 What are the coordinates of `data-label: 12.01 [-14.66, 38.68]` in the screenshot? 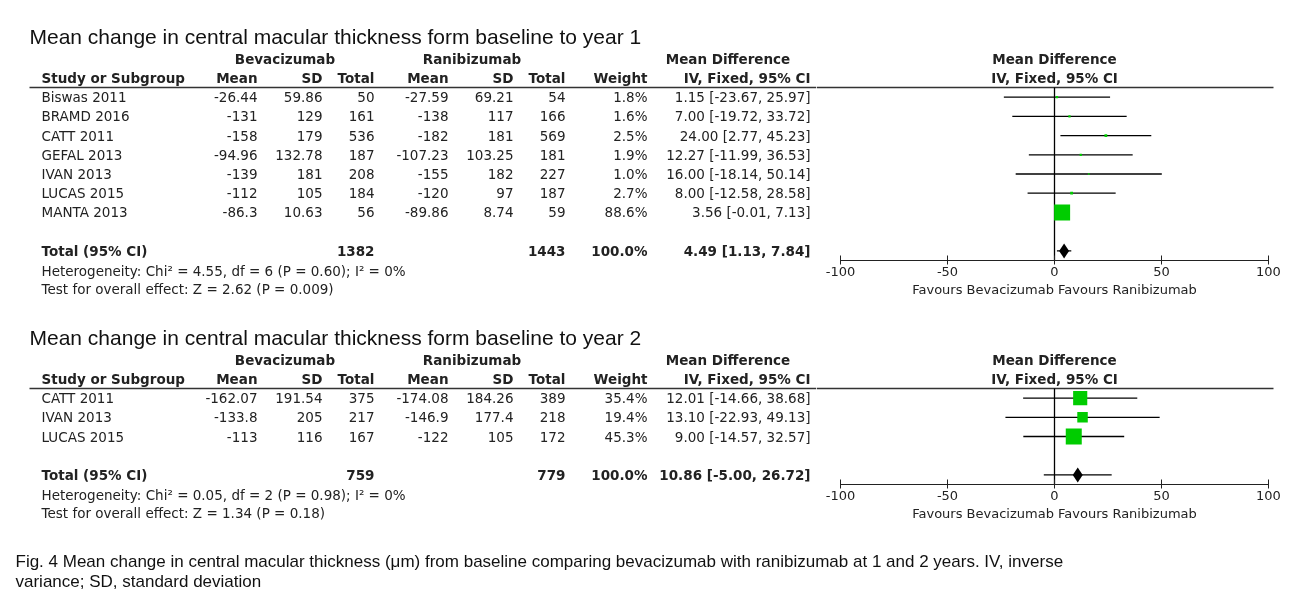 It's located at (738, 398).